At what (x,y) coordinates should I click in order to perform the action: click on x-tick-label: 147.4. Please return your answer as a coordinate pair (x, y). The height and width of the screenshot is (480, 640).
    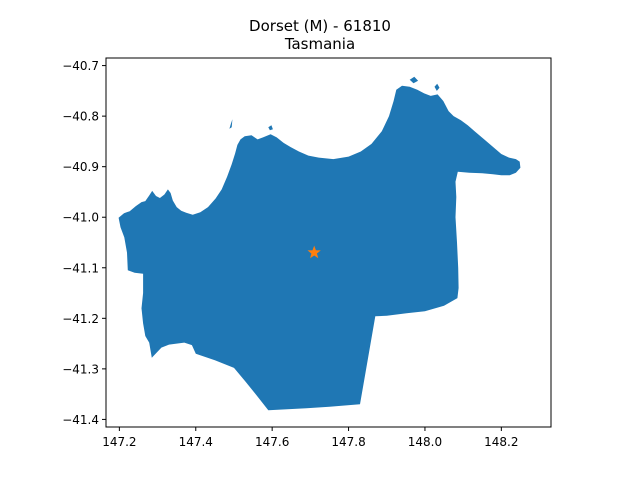
    Looking at the image, I should click on (196, 442).